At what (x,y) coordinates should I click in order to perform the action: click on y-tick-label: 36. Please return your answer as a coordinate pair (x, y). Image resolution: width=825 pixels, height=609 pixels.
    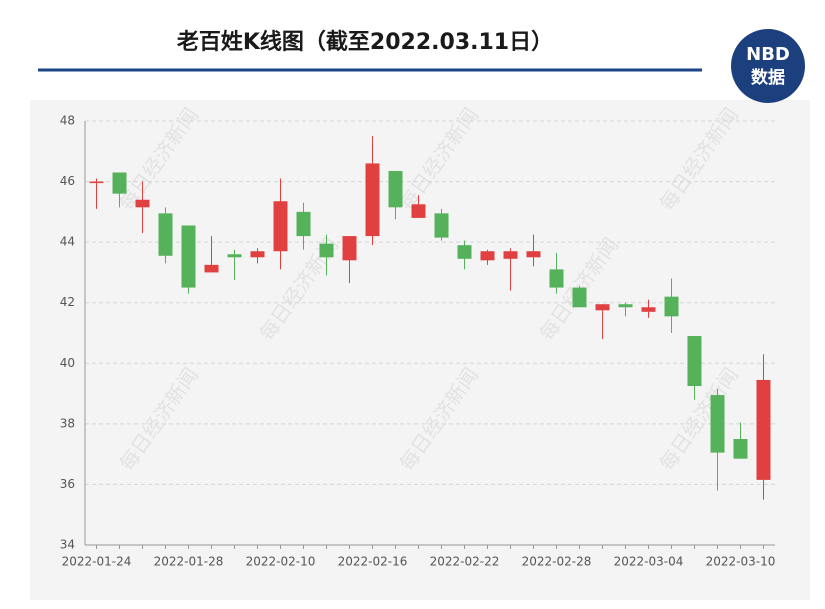
    Looking at the image, I should click on (67, 484).